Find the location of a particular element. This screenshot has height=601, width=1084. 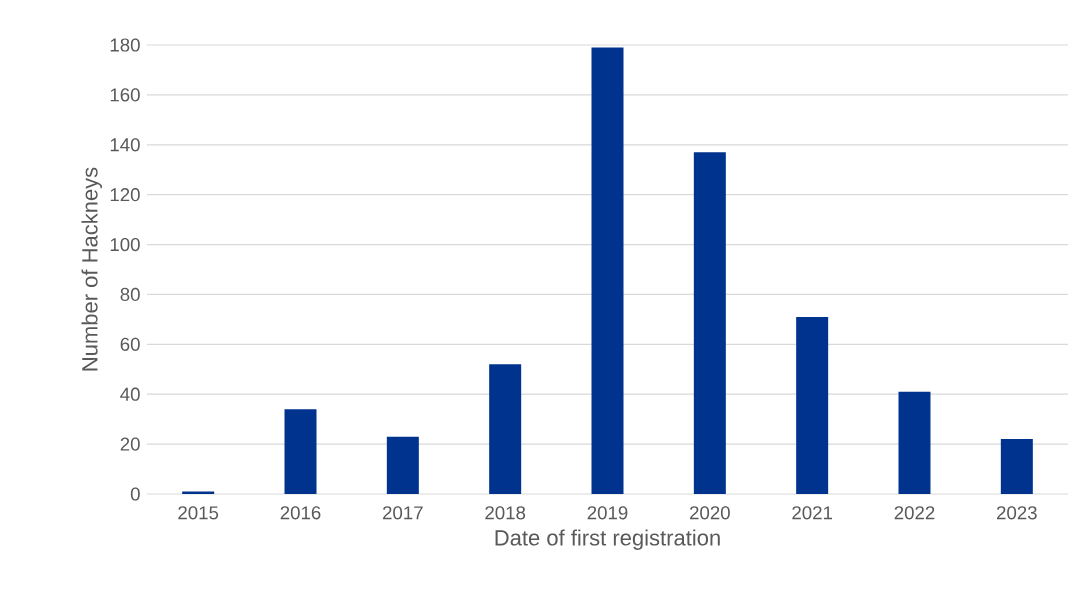

x-tick-label: 2020 is located at coordinates (710, 513).